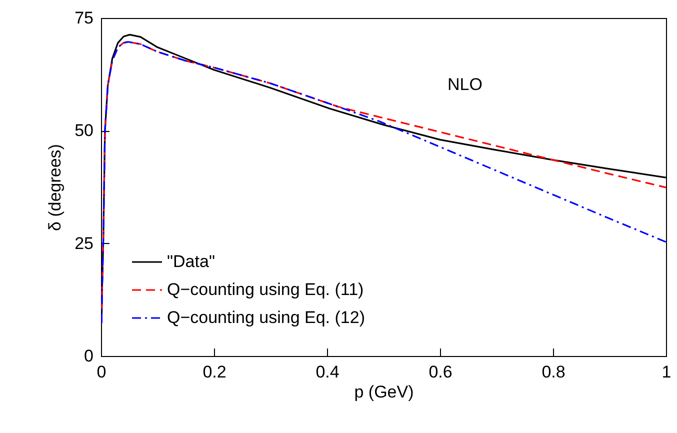 Image resolution: width=677 pixels, height=433 pixels. Describe the element at coordinates (384, 392) in the screenshot. I see `x-axis-title: p (GeV)` at that location.